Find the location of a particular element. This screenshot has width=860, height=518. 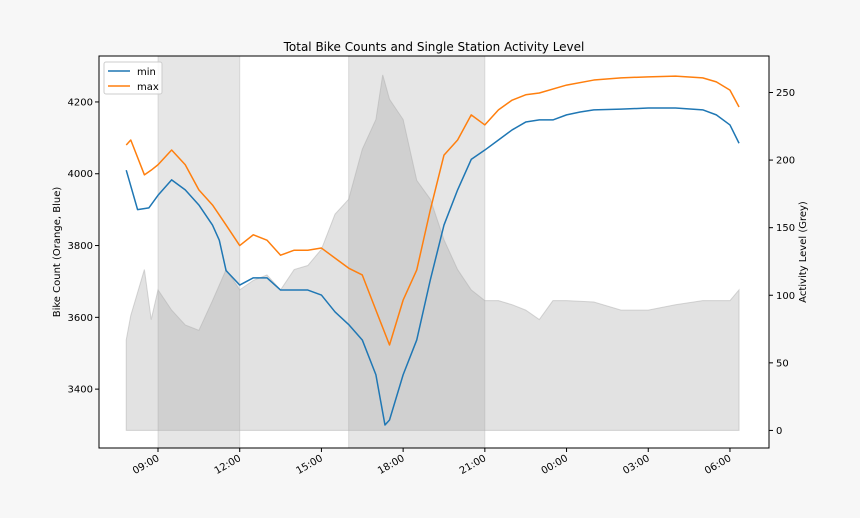

y-tick-label: 4000 is located at coordinates (80, 174).